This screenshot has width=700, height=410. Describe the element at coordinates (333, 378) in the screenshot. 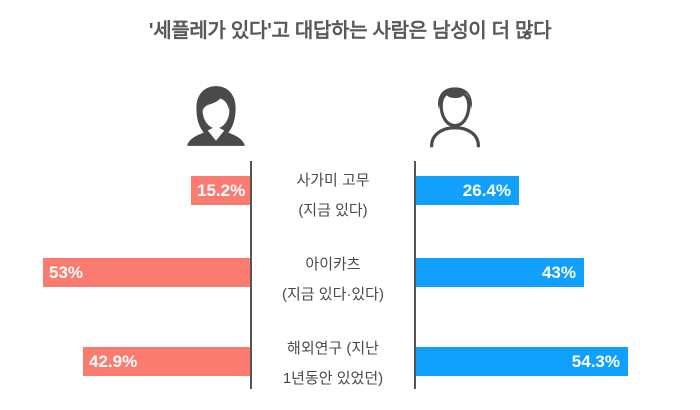

I see `category-line2: 1년동안 있었던)` at that location.